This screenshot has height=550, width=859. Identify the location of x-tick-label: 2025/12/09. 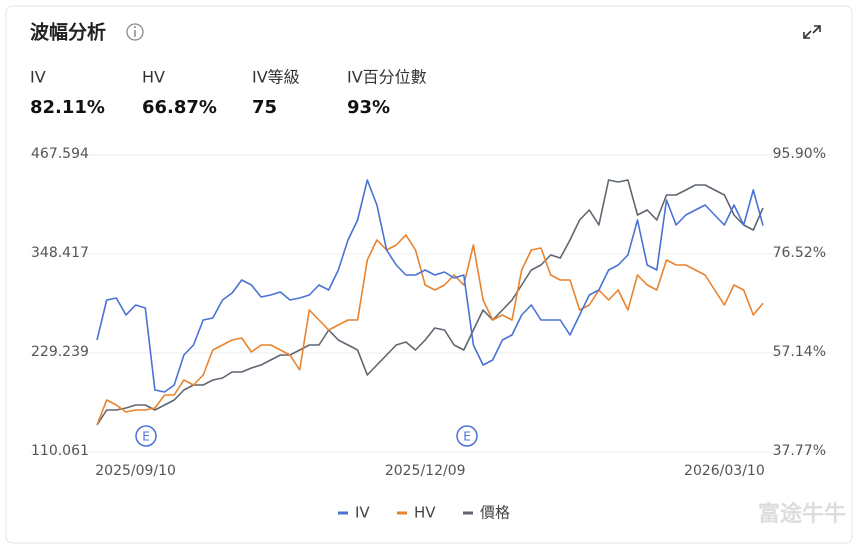
(425, 471).